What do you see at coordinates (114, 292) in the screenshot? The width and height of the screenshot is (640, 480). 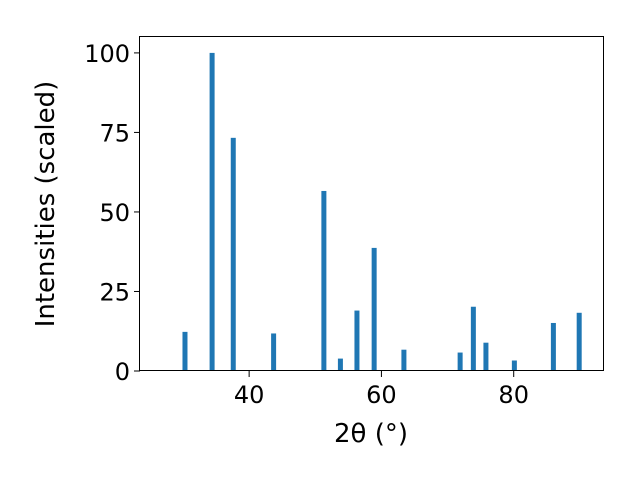 I see `y-tick-label: 25` at bounding box center [114, 292].